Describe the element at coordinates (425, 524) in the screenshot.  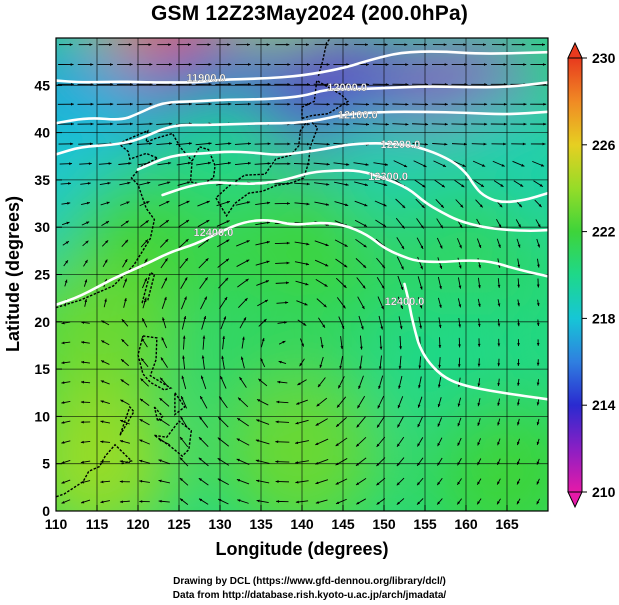
I see `x-tick-label: 155` at that location.